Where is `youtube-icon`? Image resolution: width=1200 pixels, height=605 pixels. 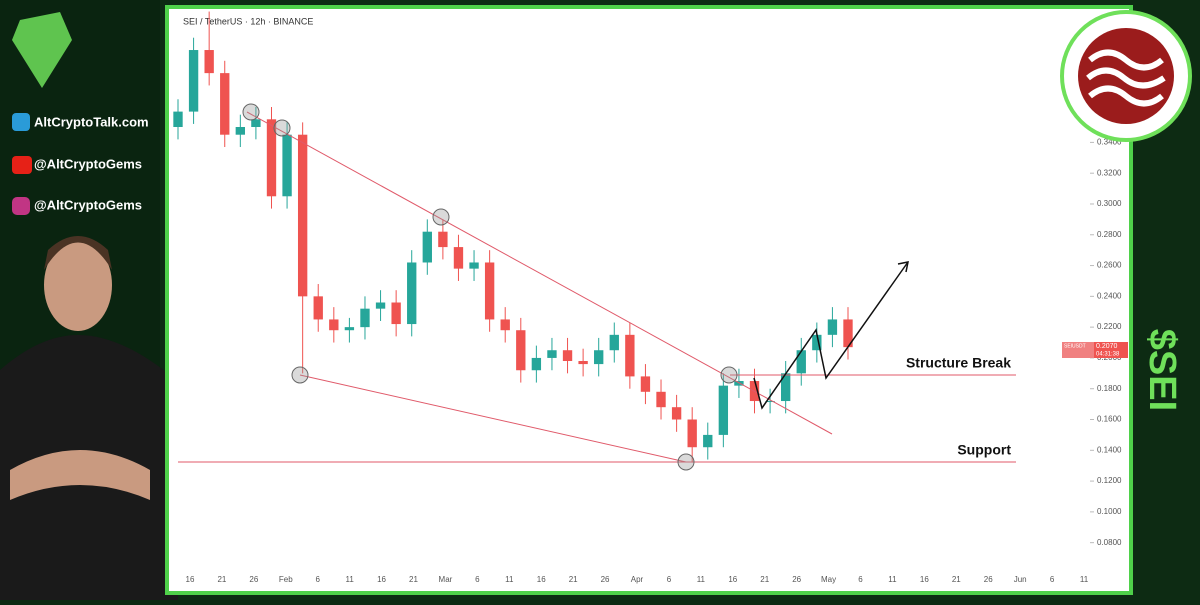 youtube-icon is located at coordinates (22, 165).